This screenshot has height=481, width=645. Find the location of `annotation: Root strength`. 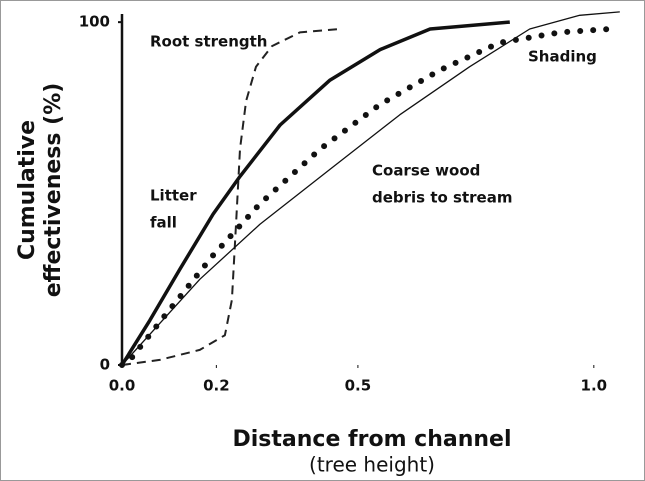

annotation: Root strength is located at coordinates (209, 42).